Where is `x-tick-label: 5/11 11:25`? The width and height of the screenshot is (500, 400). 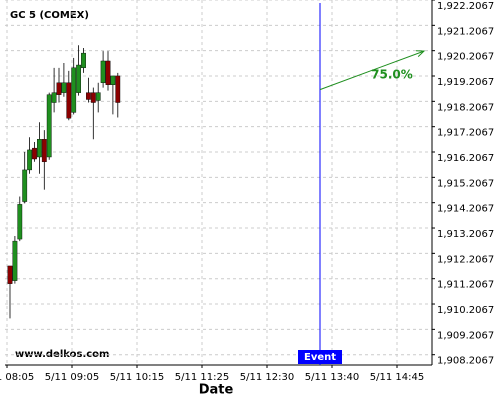
x-tick-label: 5/11 11:25 is located at coordinates (202, 377).